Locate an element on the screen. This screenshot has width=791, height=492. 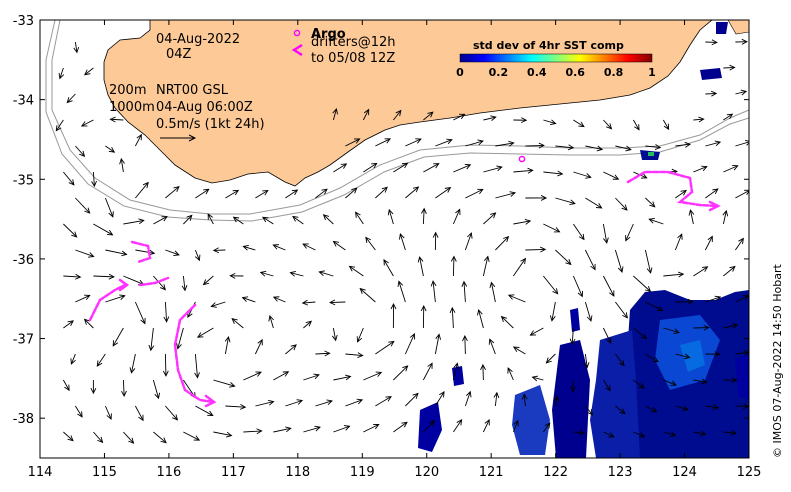
y-tick-label: -35 is located at coordinates (23, 180).